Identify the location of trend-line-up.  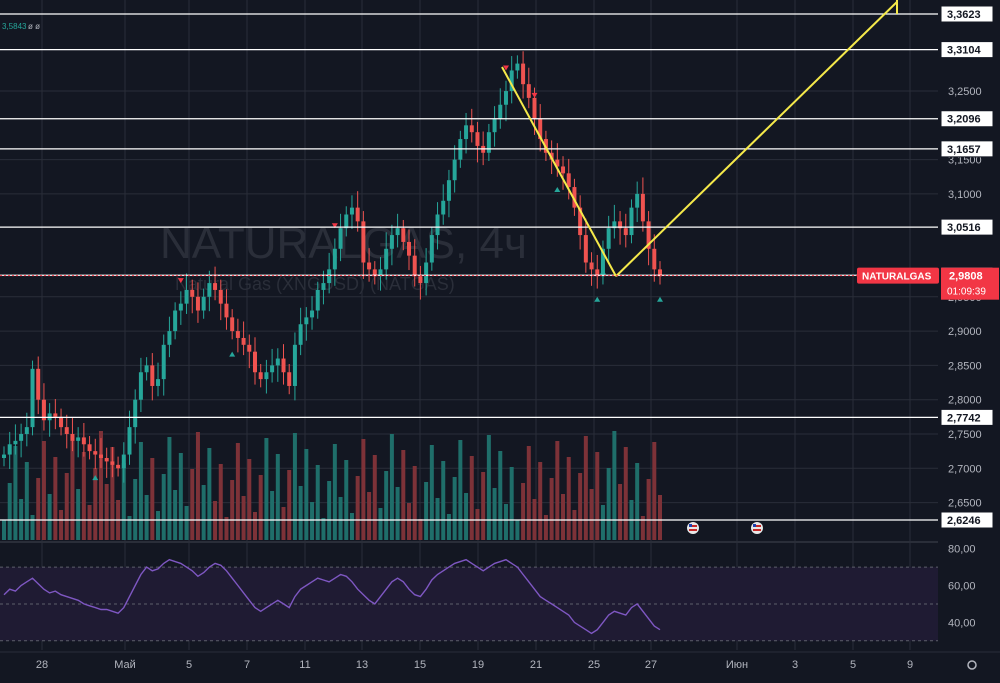
(756, 139).